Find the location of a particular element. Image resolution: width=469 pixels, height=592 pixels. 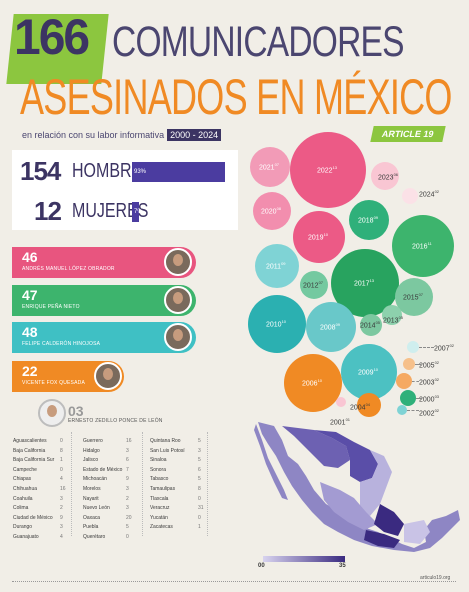

state-value: 0 is located at coordinates (199, 498).